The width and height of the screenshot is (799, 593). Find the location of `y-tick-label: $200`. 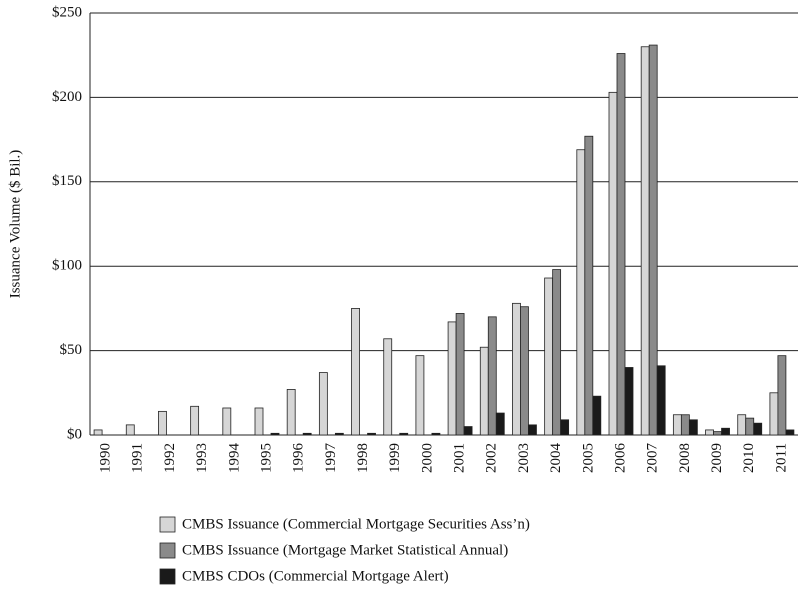

y-tick-label: $200 is located at coordinates (67, 97).